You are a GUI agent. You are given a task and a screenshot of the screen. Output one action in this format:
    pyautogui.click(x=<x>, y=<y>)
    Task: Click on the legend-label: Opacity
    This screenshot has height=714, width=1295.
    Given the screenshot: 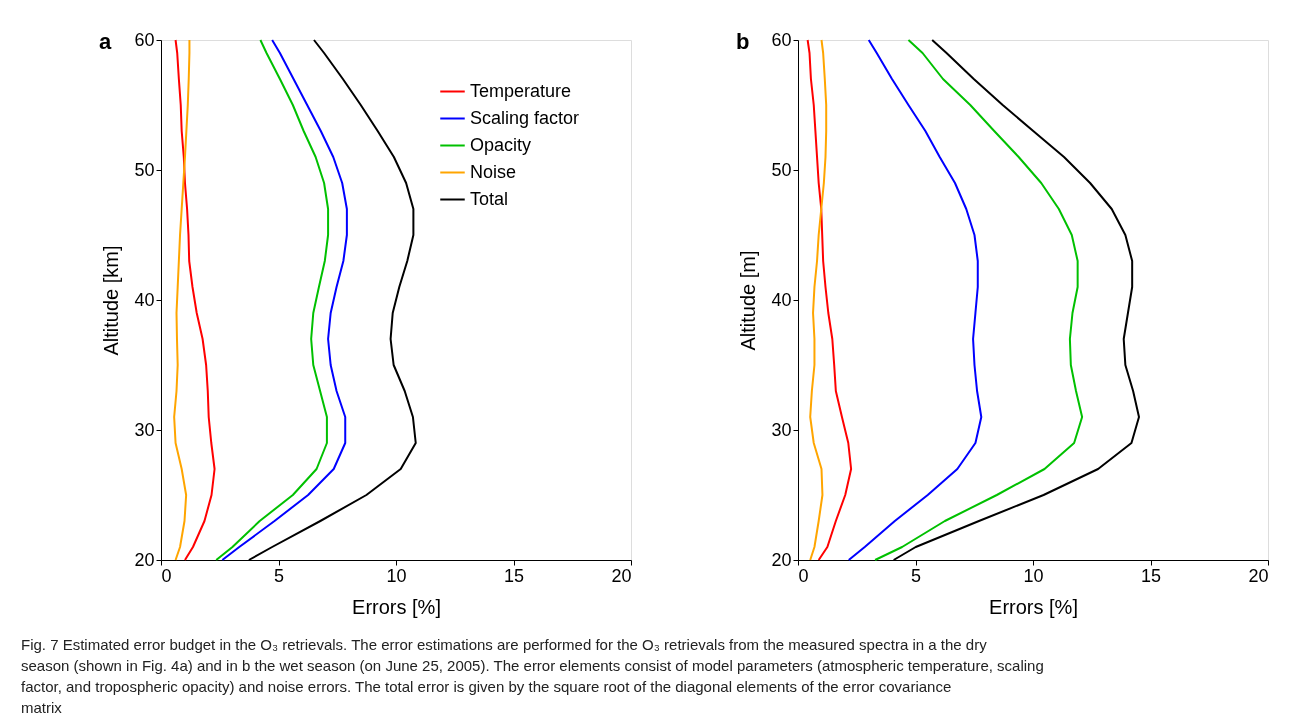 What is the action you would take?
    pyautogui.click(x=501, y=144)
    